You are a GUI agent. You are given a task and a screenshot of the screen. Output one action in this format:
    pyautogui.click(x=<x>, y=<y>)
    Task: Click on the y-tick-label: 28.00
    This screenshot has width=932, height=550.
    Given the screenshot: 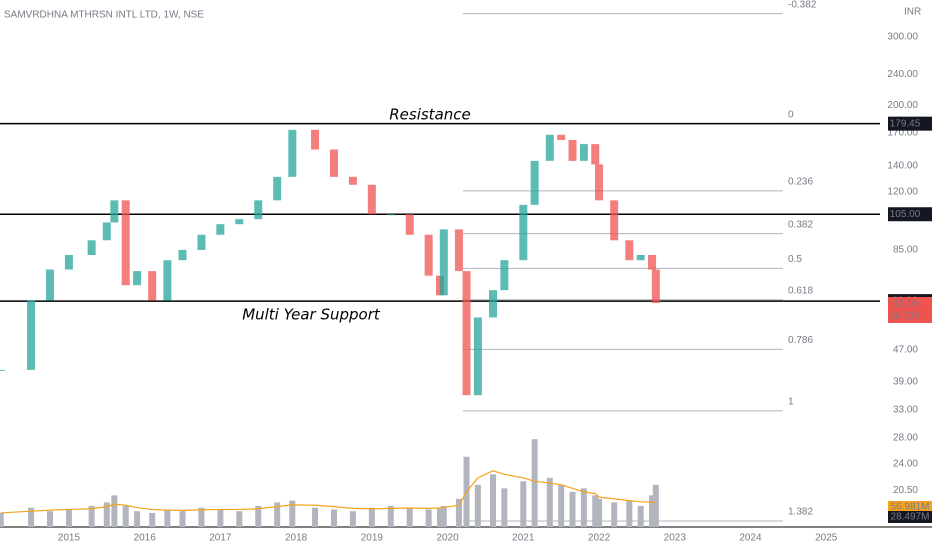 What is the action you would take?
    pyautogui.click(x=905, y=437)
    